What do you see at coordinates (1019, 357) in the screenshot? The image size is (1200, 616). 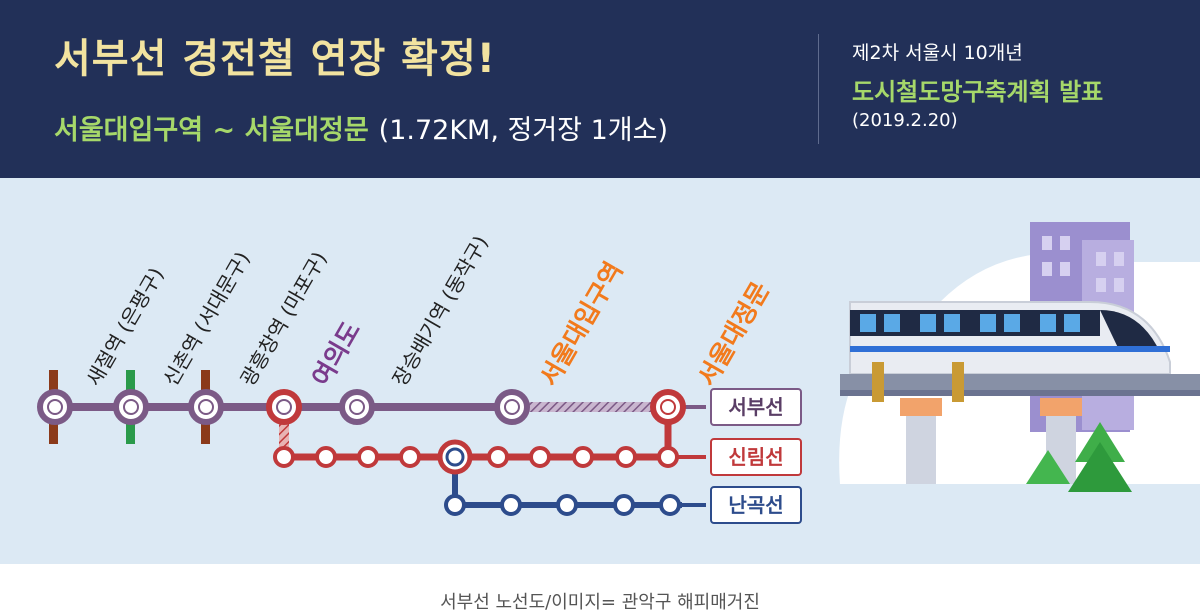 I see `train-illustration` at bounding box center [1019, 357].